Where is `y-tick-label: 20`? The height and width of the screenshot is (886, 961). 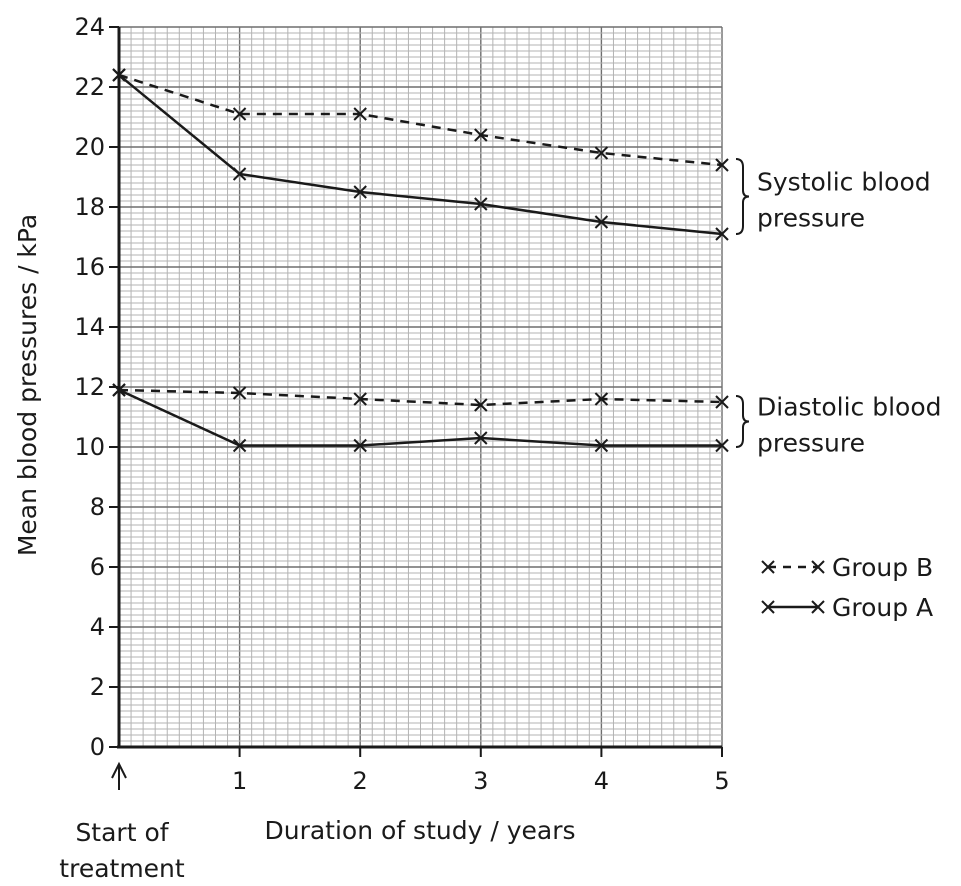 y-tick-label: 20 is located at coordinates (89, 147).